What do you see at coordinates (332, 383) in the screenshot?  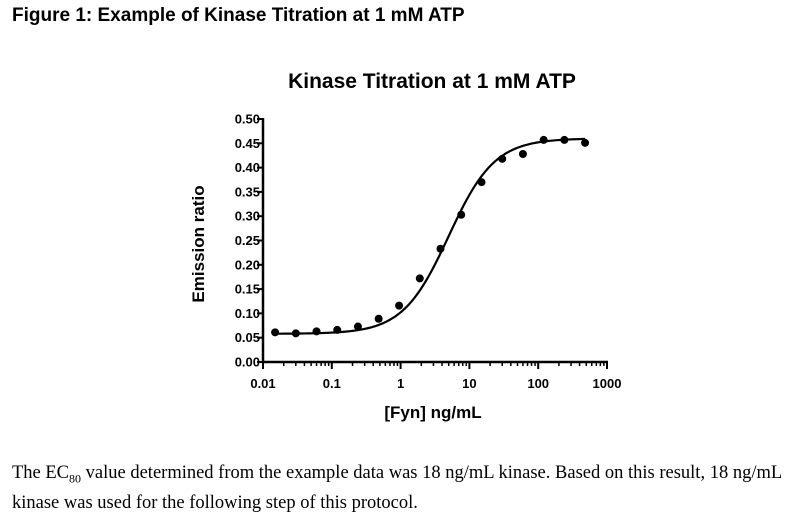 I see `x-tick-label: 0.1` at bounding box center [332, 383].